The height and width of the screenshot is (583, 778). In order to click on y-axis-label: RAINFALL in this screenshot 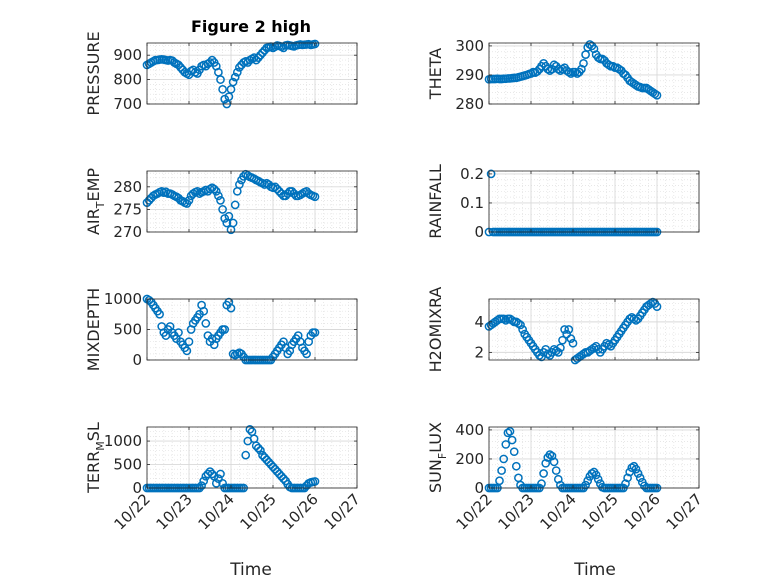, I will do `click(435, 201)`.